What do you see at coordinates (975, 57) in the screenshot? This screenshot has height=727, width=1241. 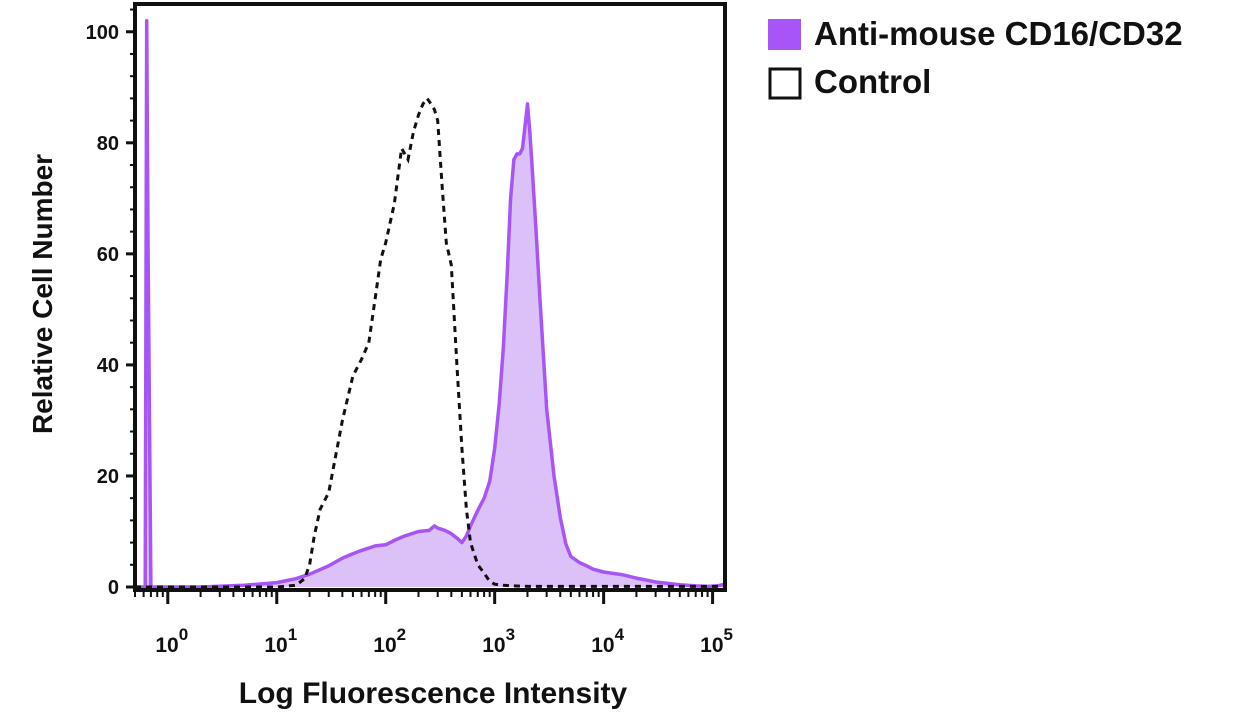 I see `legend: Anti-mouse CD16/CD32 Control` at bounding box center [975, 57].